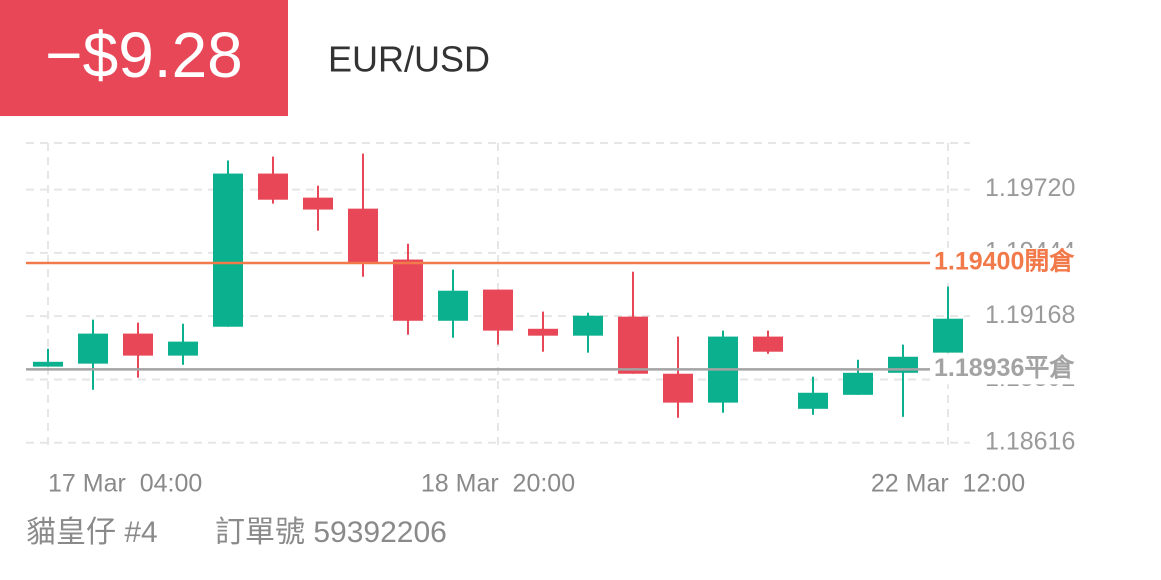 This screenshot has width=1161, height=580. What do you see at coordinates (1030, 315) in the screenshot?
I see `y-tick-label: 1.19168` at bounding box center [1030, 315].